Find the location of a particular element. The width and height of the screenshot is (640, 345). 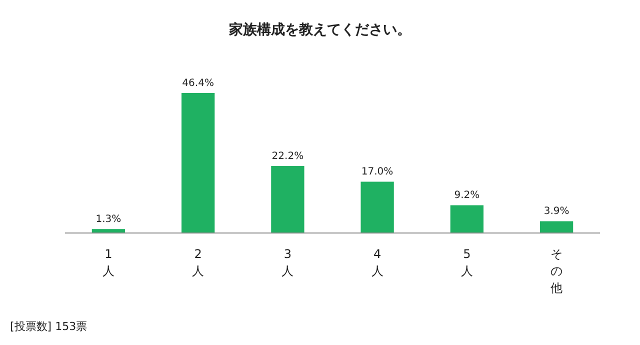

x-tick-label: 5人 is located at coordinates (466, 262).